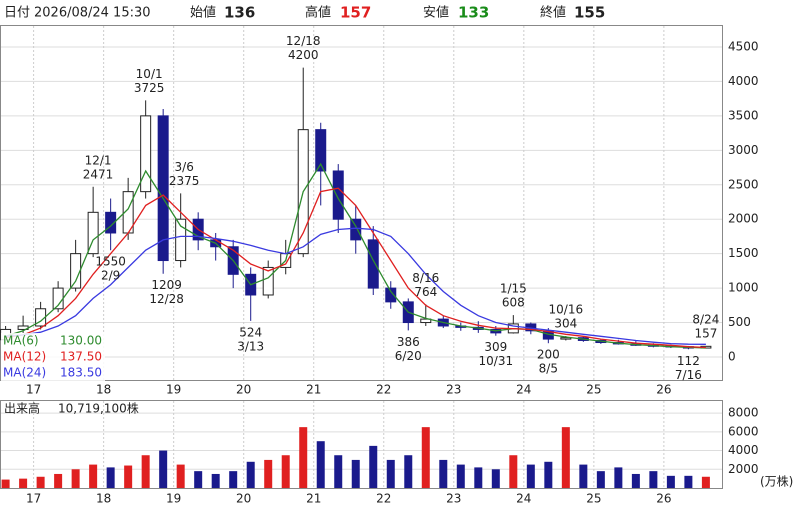  Describe the element at coordinates (250, 332) in the screenshot. I see `annotation-value: 524` at that location.